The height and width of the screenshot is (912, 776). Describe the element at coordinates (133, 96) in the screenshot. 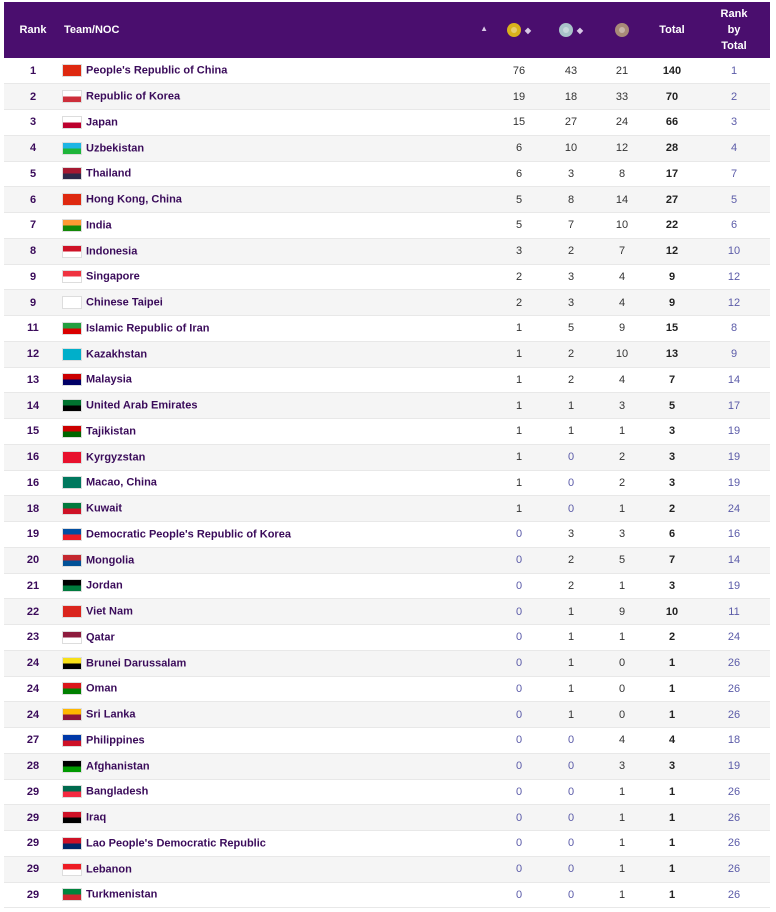

I see `team-name: Republic of Korea` at that location.